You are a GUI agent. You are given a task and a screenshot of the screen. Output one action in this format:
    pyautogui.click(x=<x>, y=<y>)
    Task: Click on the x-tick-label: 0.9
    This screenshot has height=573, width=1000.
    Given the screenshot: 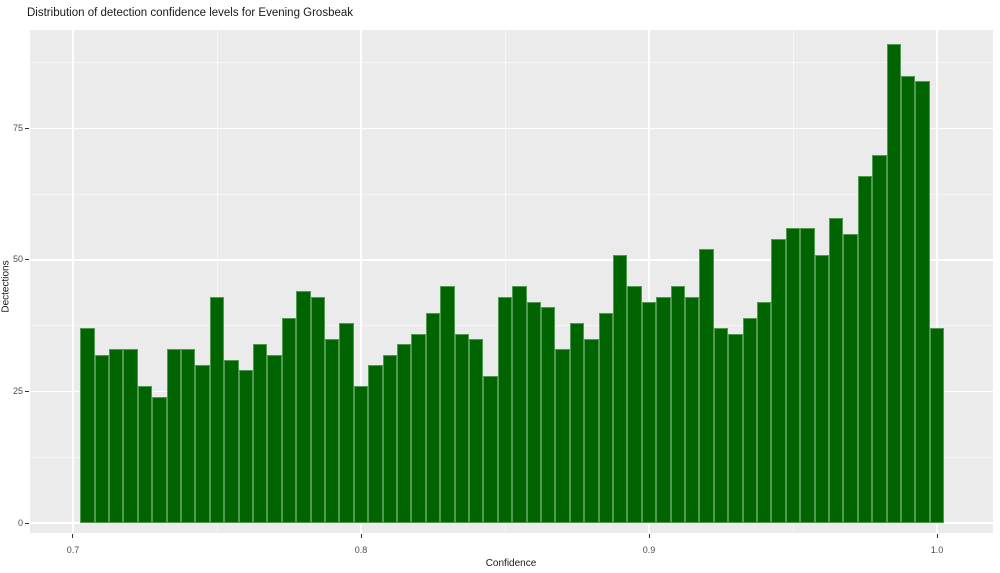 What is the action you would take?
    pyautogui.click(x=649, y=550)
    